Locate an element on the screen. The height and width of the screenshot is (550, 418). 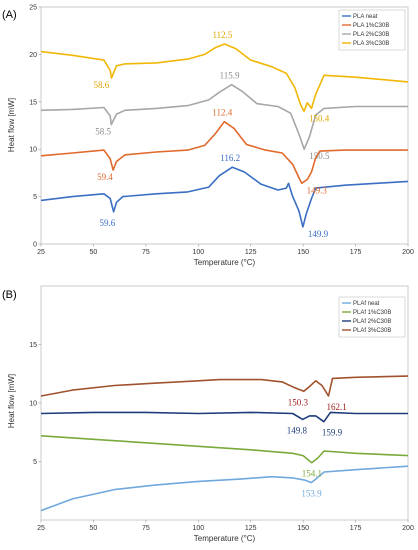
series-line-pla-3-c30b is located at coordinates (224, 78).